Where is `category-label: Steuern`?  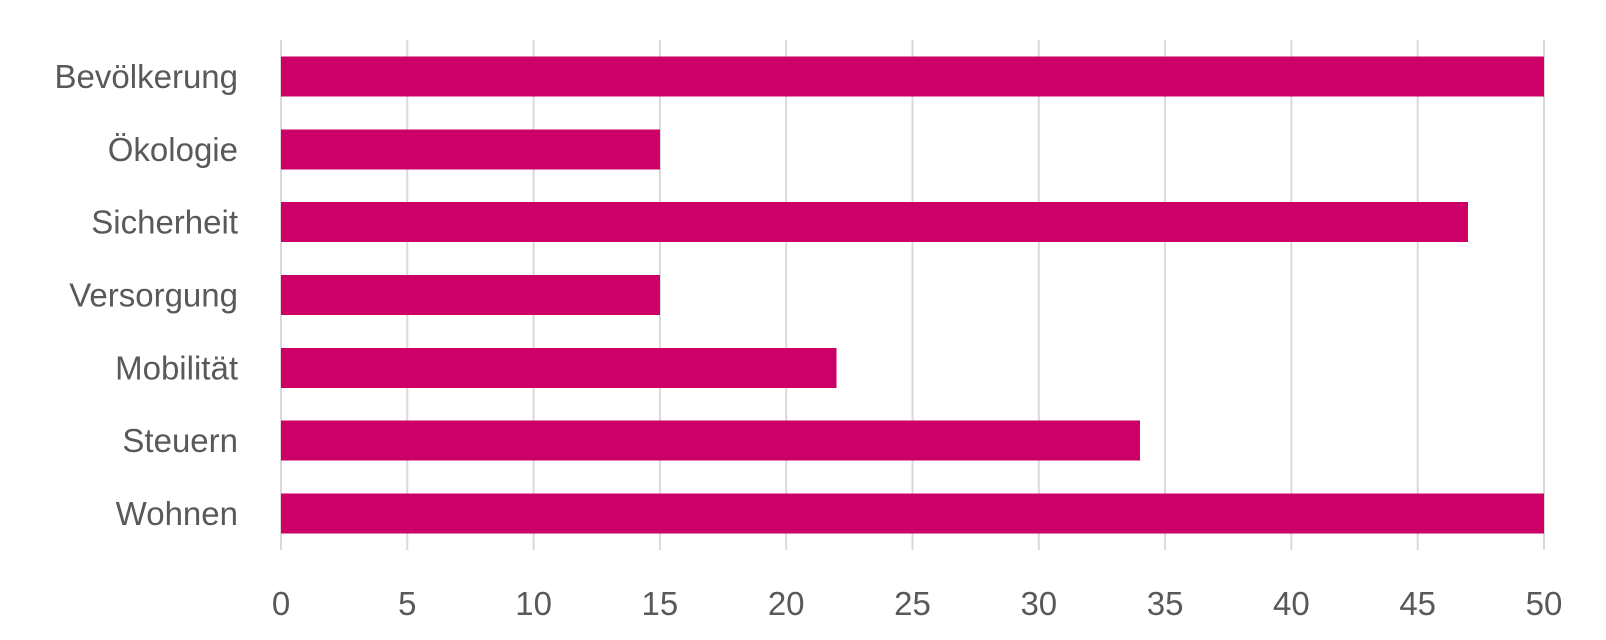
category-label: Steuern is located at coordinates (180, 440).